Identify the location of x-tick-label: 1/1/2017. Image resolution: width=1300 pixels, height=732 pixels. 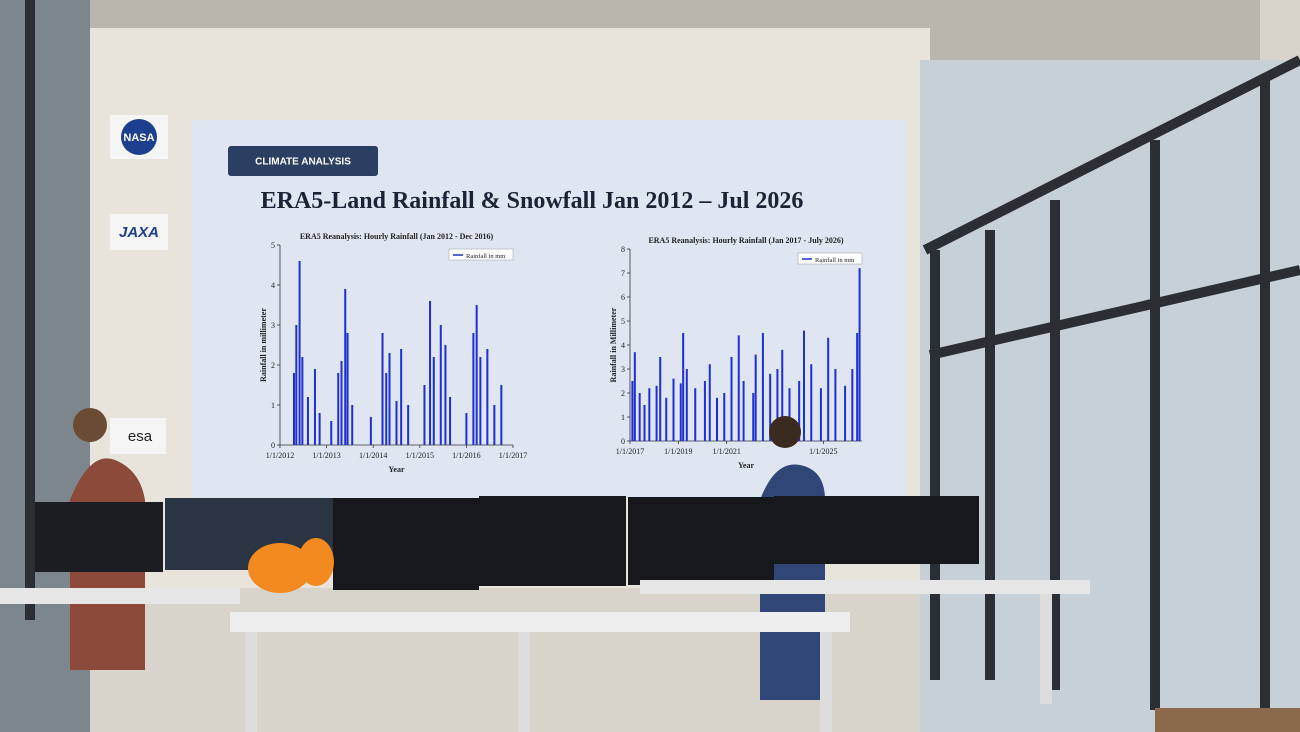
(630, 451).